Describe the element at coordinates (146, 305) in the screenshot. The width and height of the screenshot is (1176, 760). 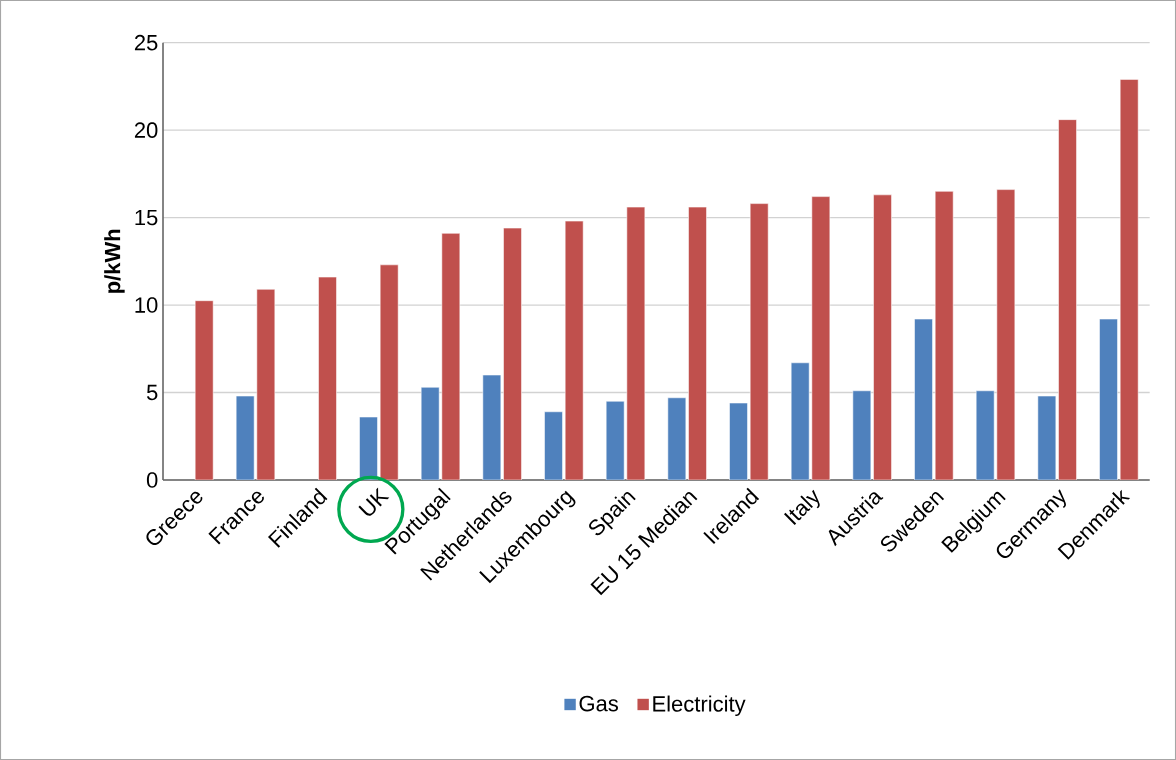
I see `y-tick-label: 10` at that location.